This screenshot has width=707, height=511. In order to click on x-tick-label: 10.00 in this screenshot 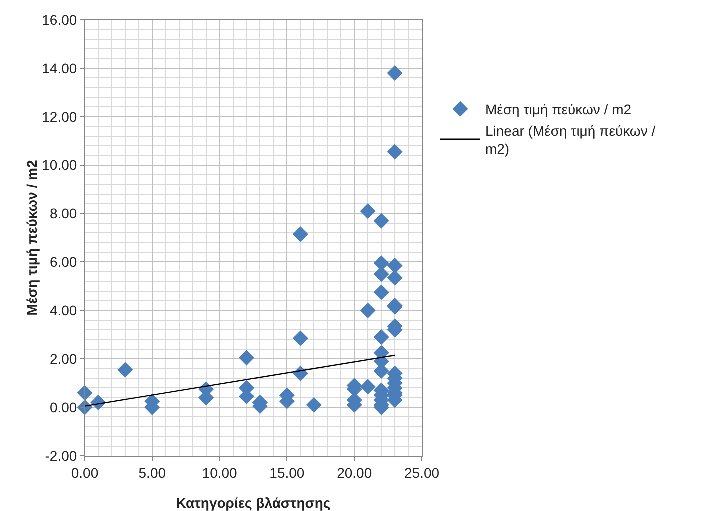, I will do `click(220, 472)`.